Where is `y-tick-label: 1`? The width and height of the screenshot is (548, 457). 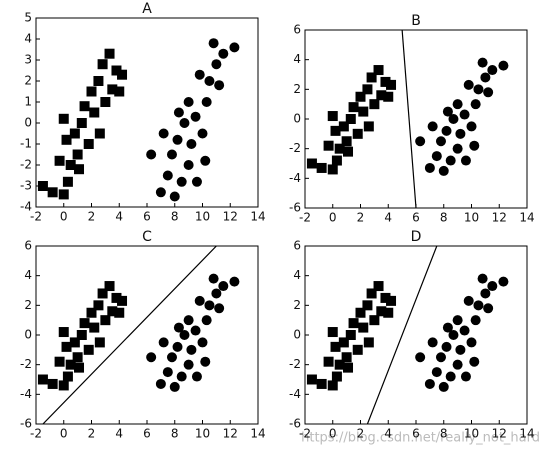 y-tick-label: 1 is located at coordinates (28, 102).